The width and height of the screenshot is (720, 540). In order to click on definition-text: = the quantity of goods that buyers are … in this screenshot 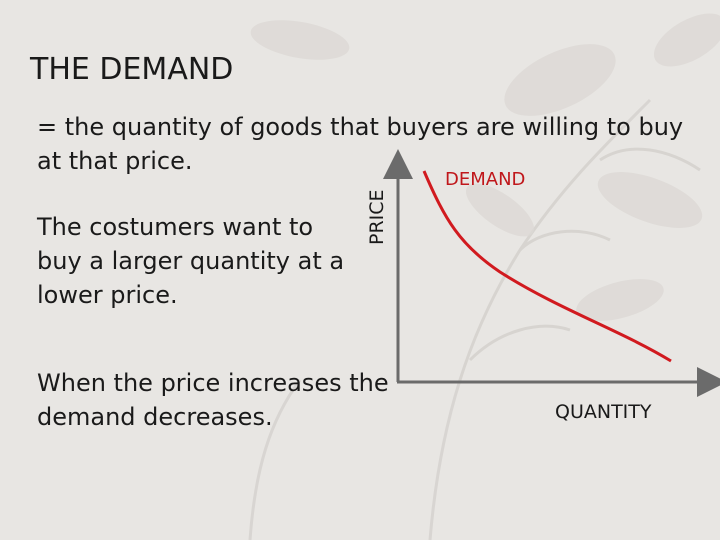, I will do `click(360, 144)`.